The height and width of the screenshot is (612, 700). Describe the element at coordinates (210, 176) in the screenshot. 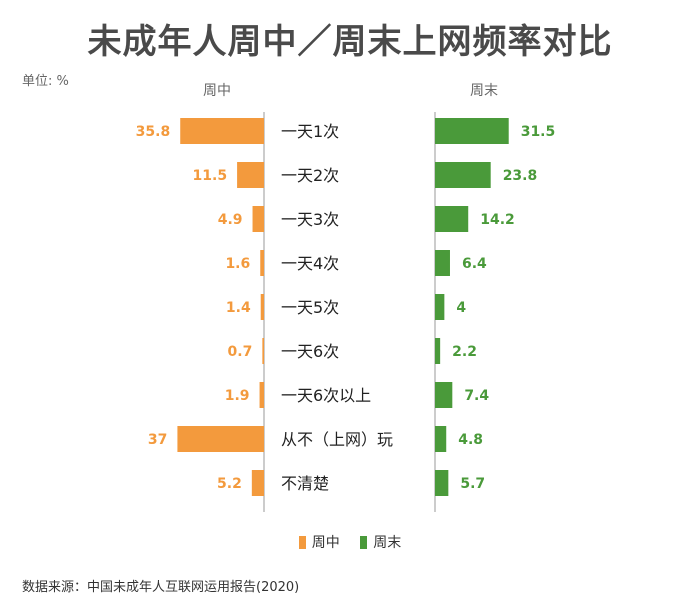

I see `data-label-weekday: 11.5` at that location.